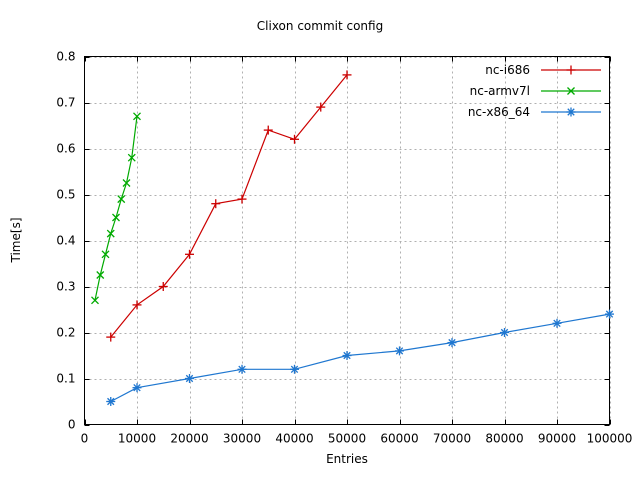 This screenshot has height=480, width=640. I want to click on series-nc-armv7l, so click(116, 208).